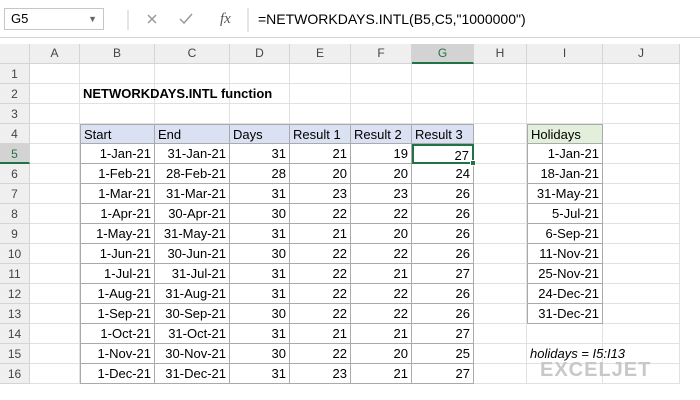 The image size is (700, 400). What do you see at coordinates (117, 314) in the screenshot?
I see `table-cell: 1-Sep-21` at bounding box center [117, 314].